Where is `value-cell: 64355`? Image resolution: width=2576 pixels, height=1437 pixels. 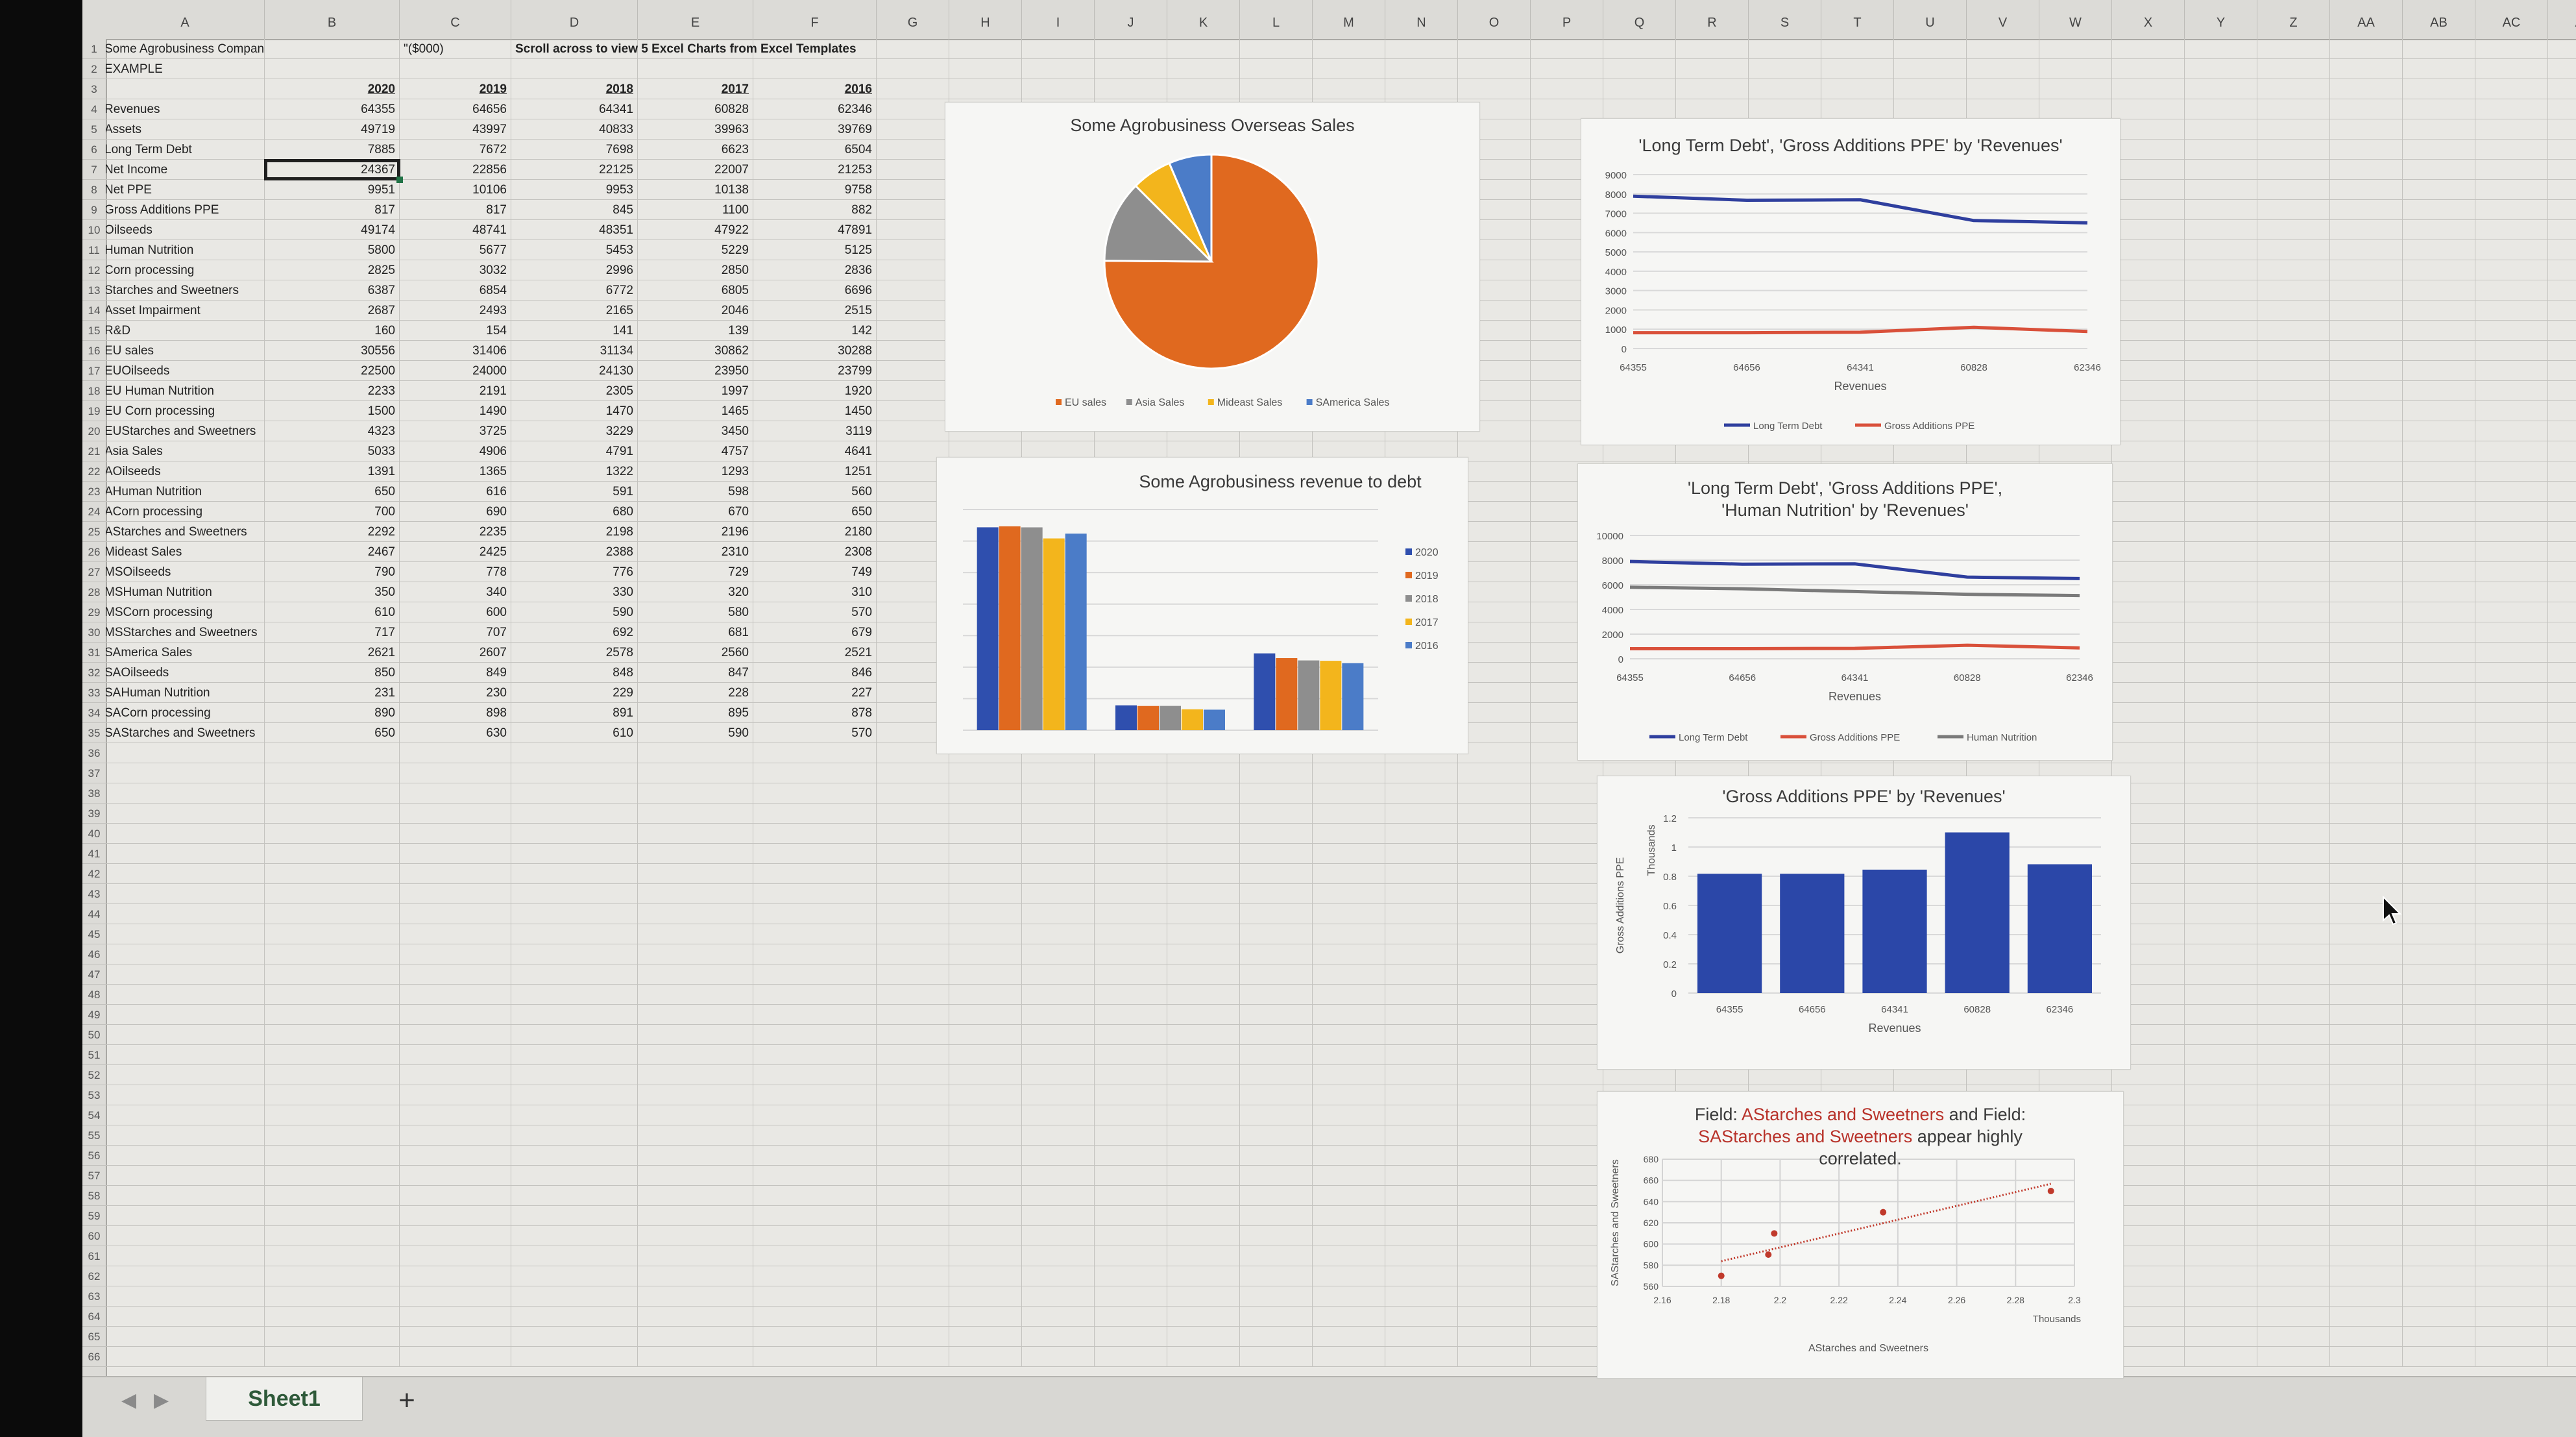 value-cell: 64355 is located at coordinates (332, 109).